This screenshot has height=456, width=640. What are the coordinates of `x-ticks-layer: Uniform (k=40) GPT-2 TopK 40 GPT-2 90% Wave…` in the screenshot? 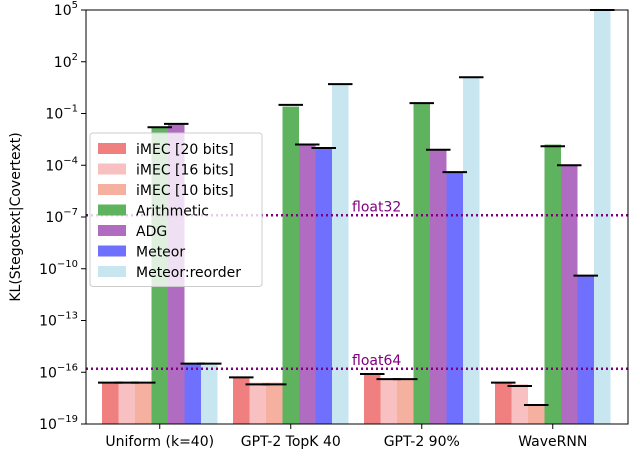 It's located at (346, 437).